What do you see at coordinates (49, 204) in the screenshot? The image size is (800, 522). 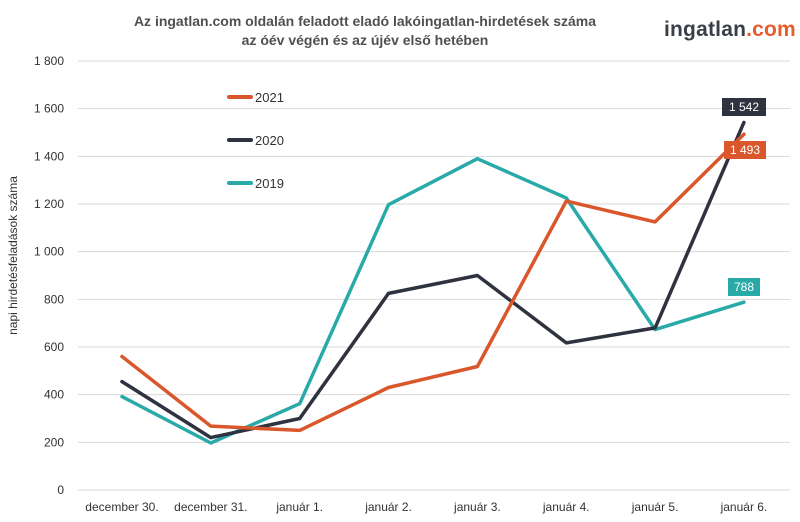 I see `y-tick-label: 1 200` at bounding box center [49, 204].